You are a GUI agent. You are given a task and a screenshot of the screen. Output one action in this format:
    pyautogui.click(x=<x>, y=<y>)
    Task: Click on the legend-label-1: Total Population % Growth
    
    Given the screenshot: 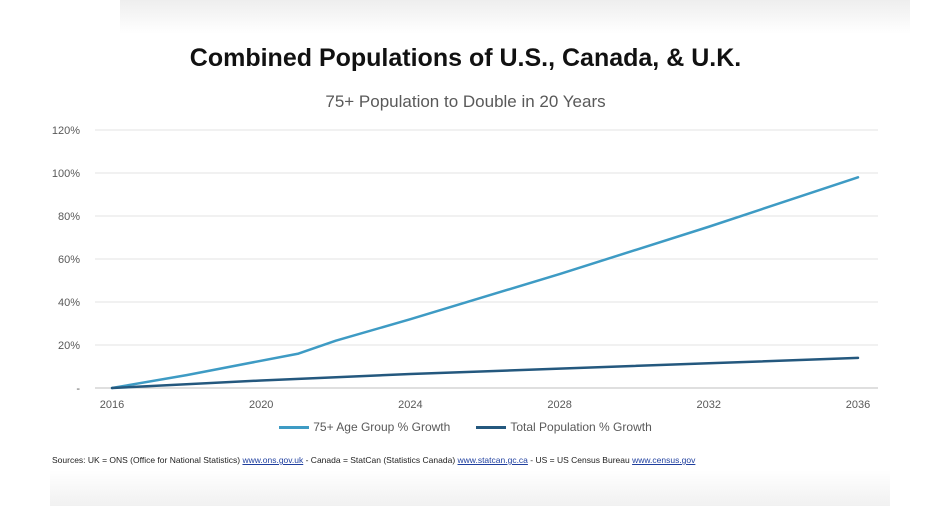 What is the action you would take?
    pyautogui.click(x=581, y=427)
    